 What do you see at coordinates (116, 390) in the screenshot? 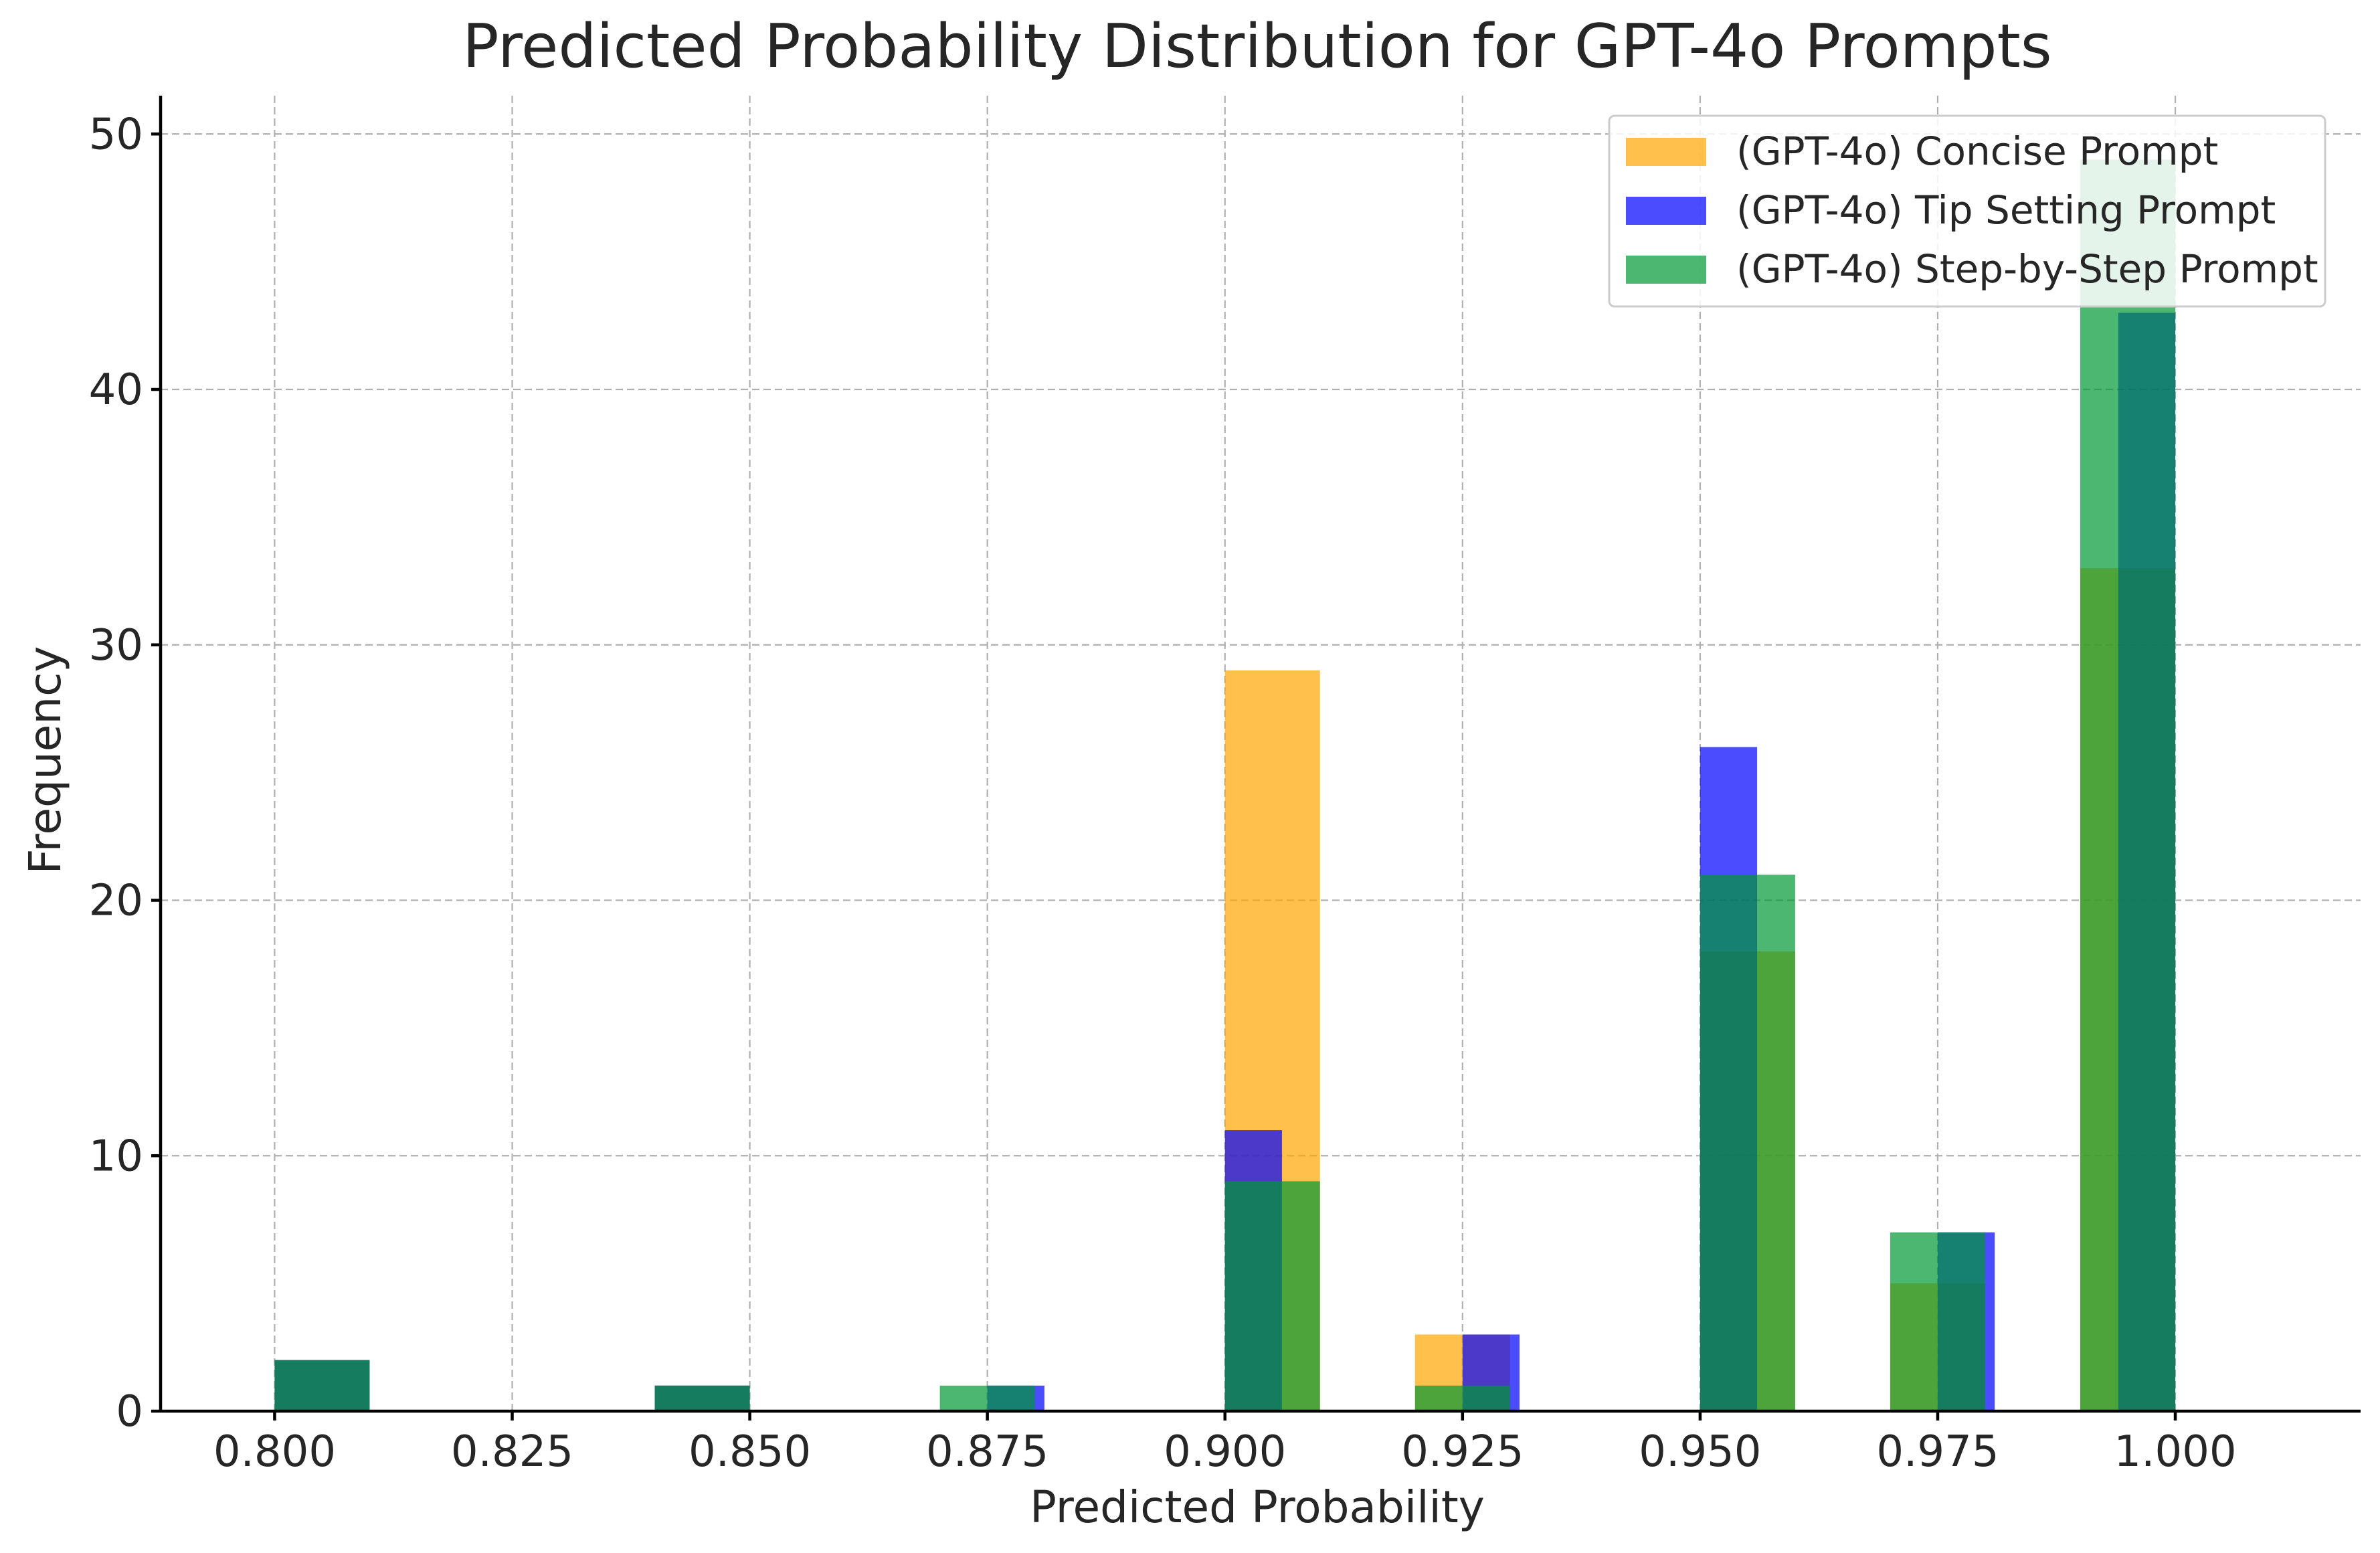
I see `y-tick-label: 40` at bounding box center [116, 390].